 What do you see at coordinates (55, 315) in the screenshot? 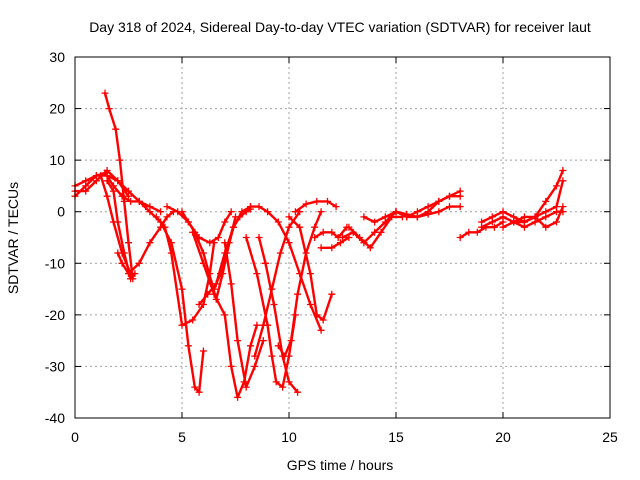
I see `y-tick-label: -20` at bounding box center [55, 315].